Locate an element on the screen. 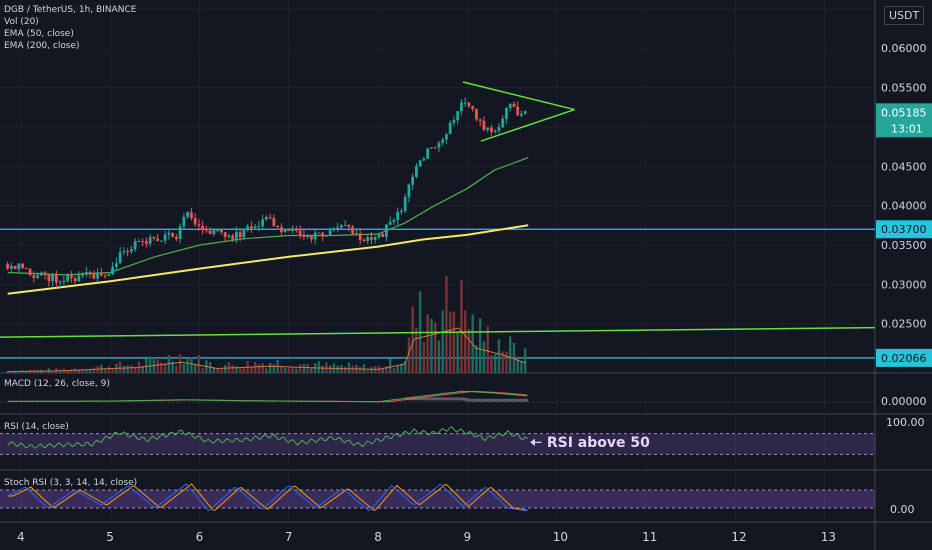  long-trendline is located at coordinates (438, 332).